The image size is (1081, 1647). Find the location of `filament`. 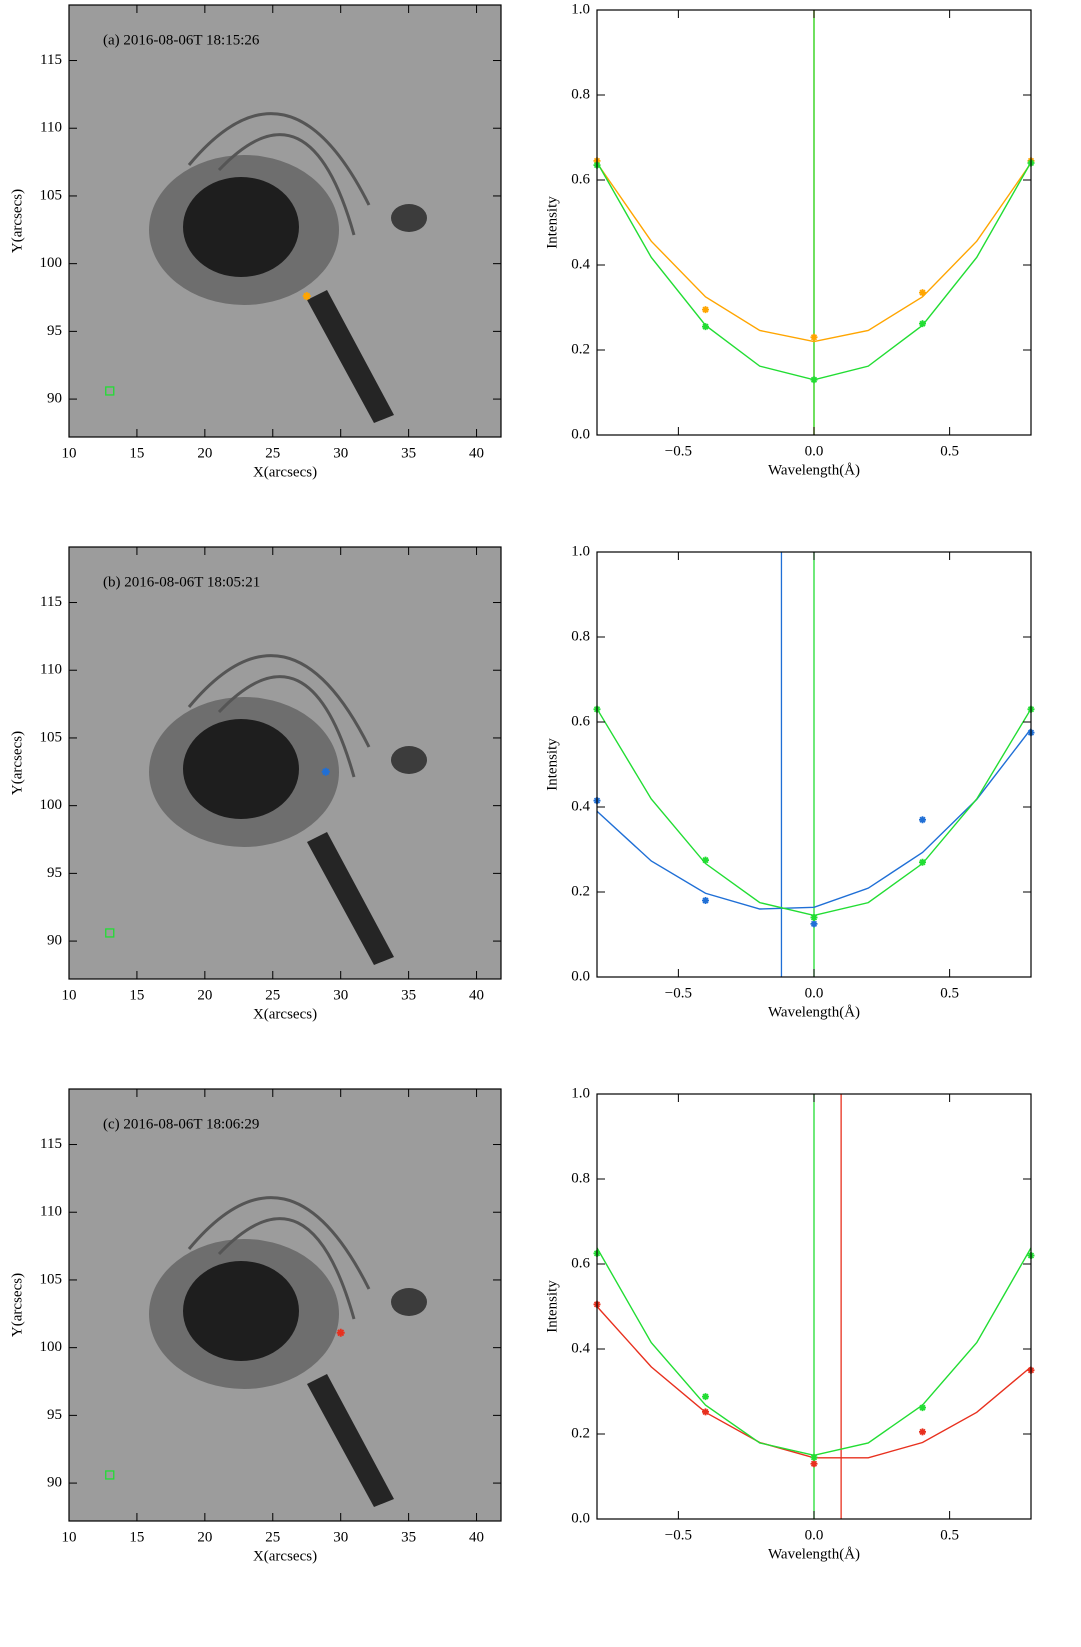

filament is located at coordinates (350, 898).